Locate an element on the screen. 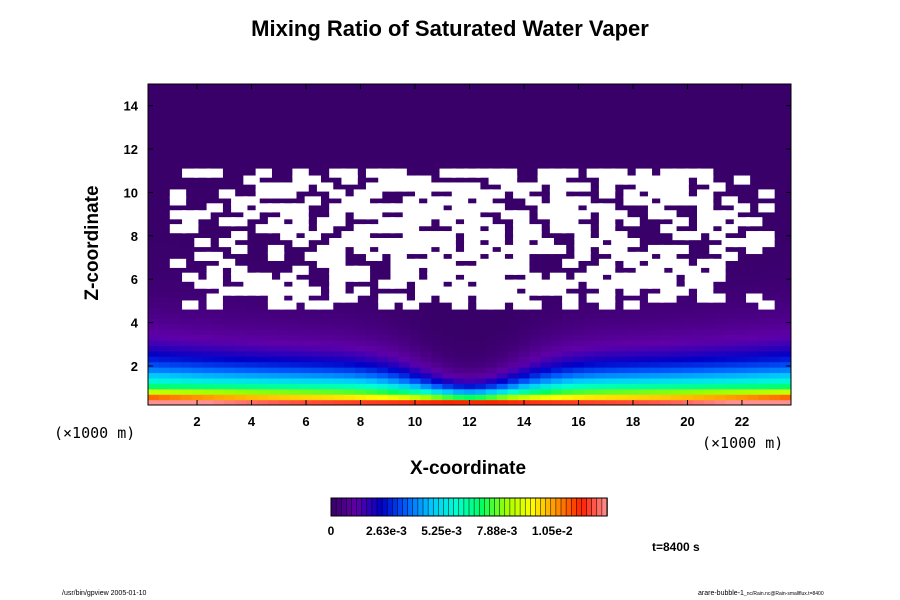 The height and width of the screenshot is (600, 900). colorbar-bin is located at coordinates (400, 507).